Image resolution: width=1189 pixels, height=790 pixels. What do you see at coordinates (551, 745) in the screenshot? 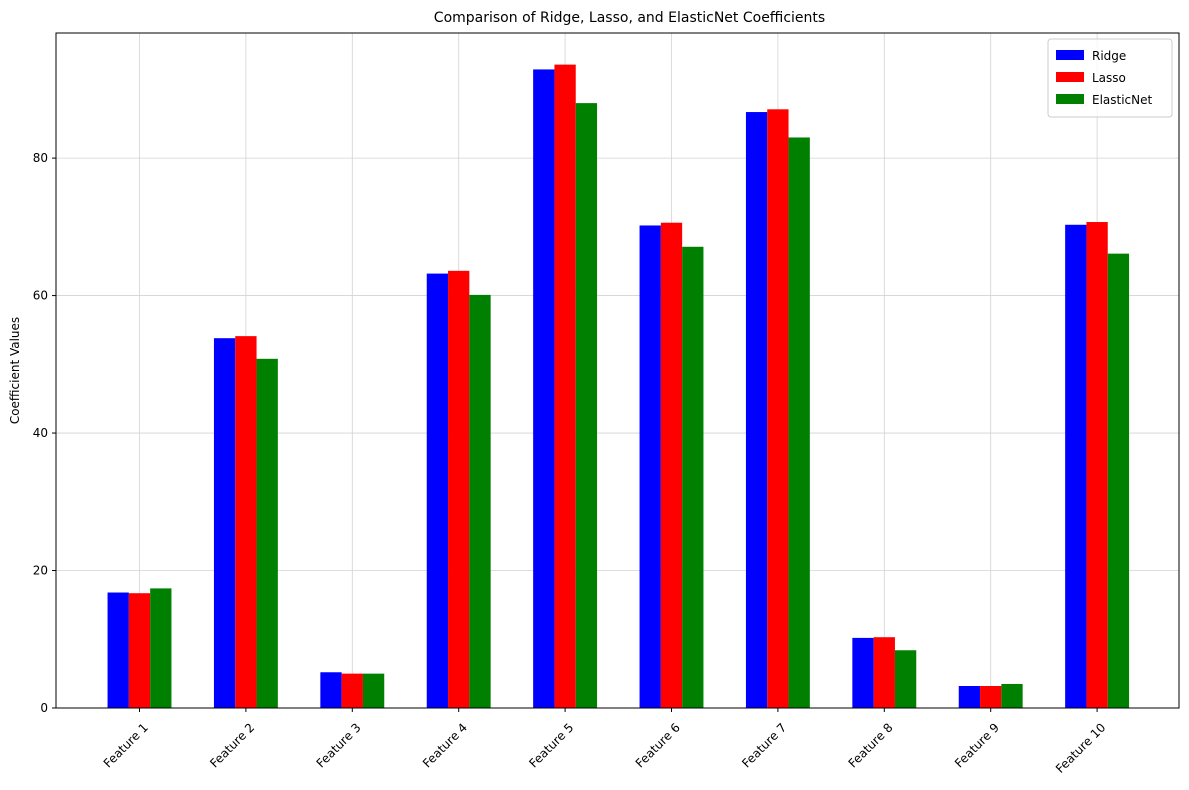
I see `x-tick-label: Feature 5` at bounding box center [551, 745].